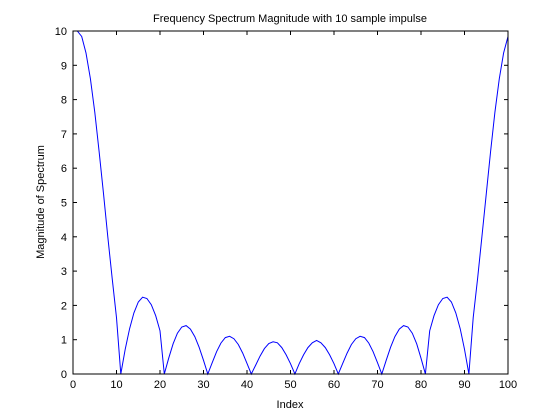 This screenshot has width=560, height=420. I want to click on y-tick-label: 10, so click(61, 32).